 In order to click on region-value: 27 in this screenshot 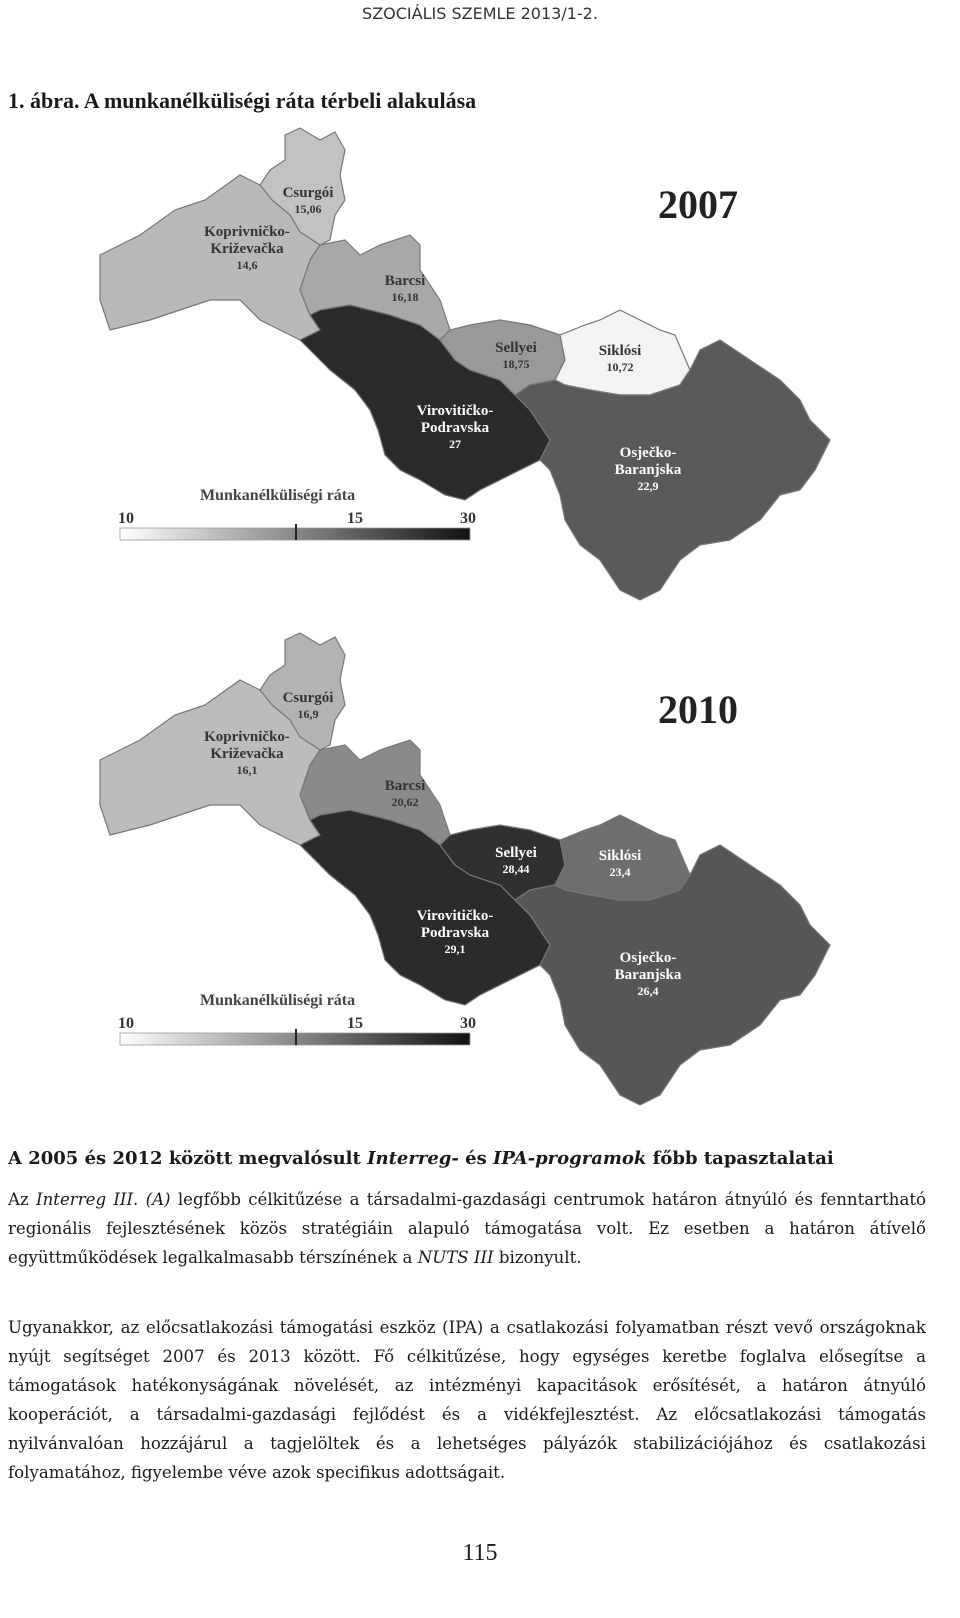, I will do `click(455, 444)`.